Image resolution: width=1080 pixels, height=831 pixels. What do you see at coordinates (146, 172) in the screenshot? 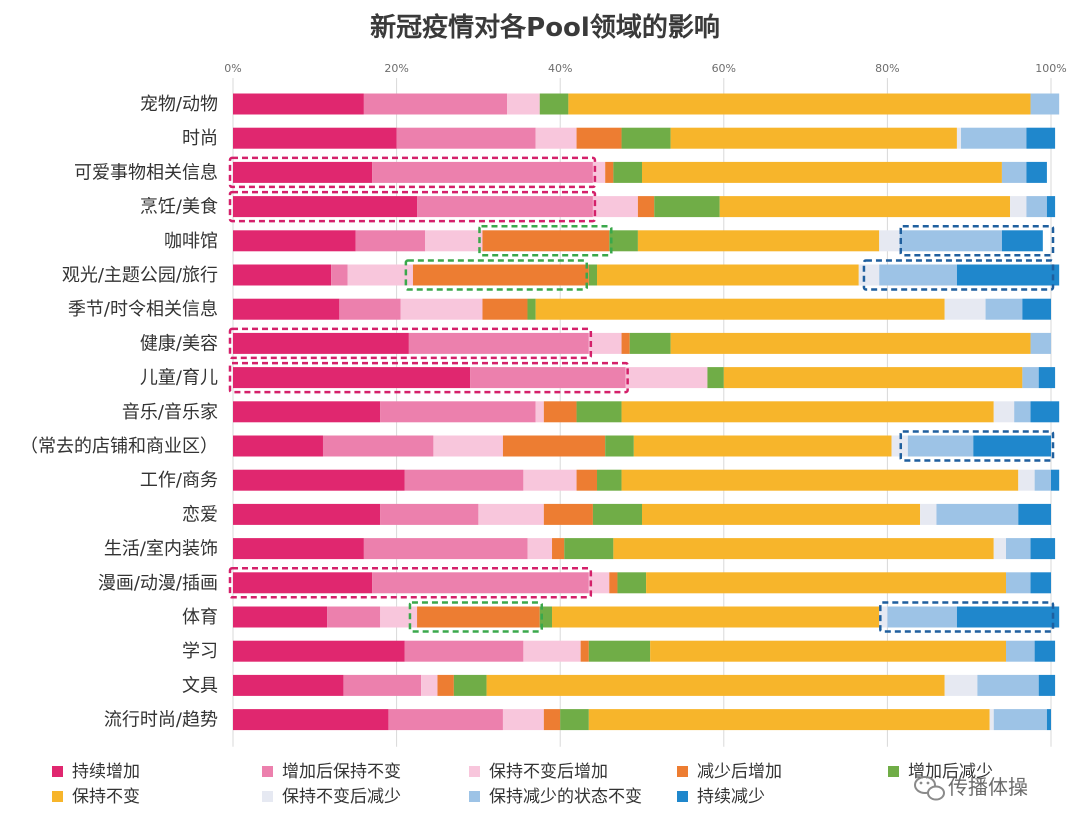
I see `category-label: 可爱事物相关信息` at bounding box center [146, 172].